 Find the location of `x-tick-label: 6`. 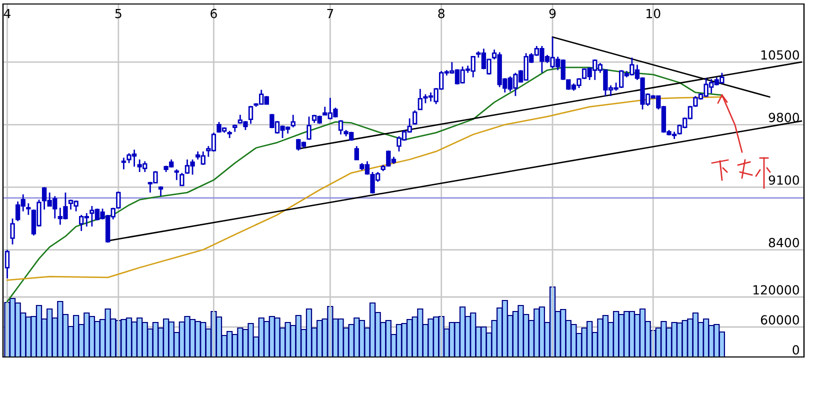

x-tick-label: 6 is located at coordinates (213, 13).